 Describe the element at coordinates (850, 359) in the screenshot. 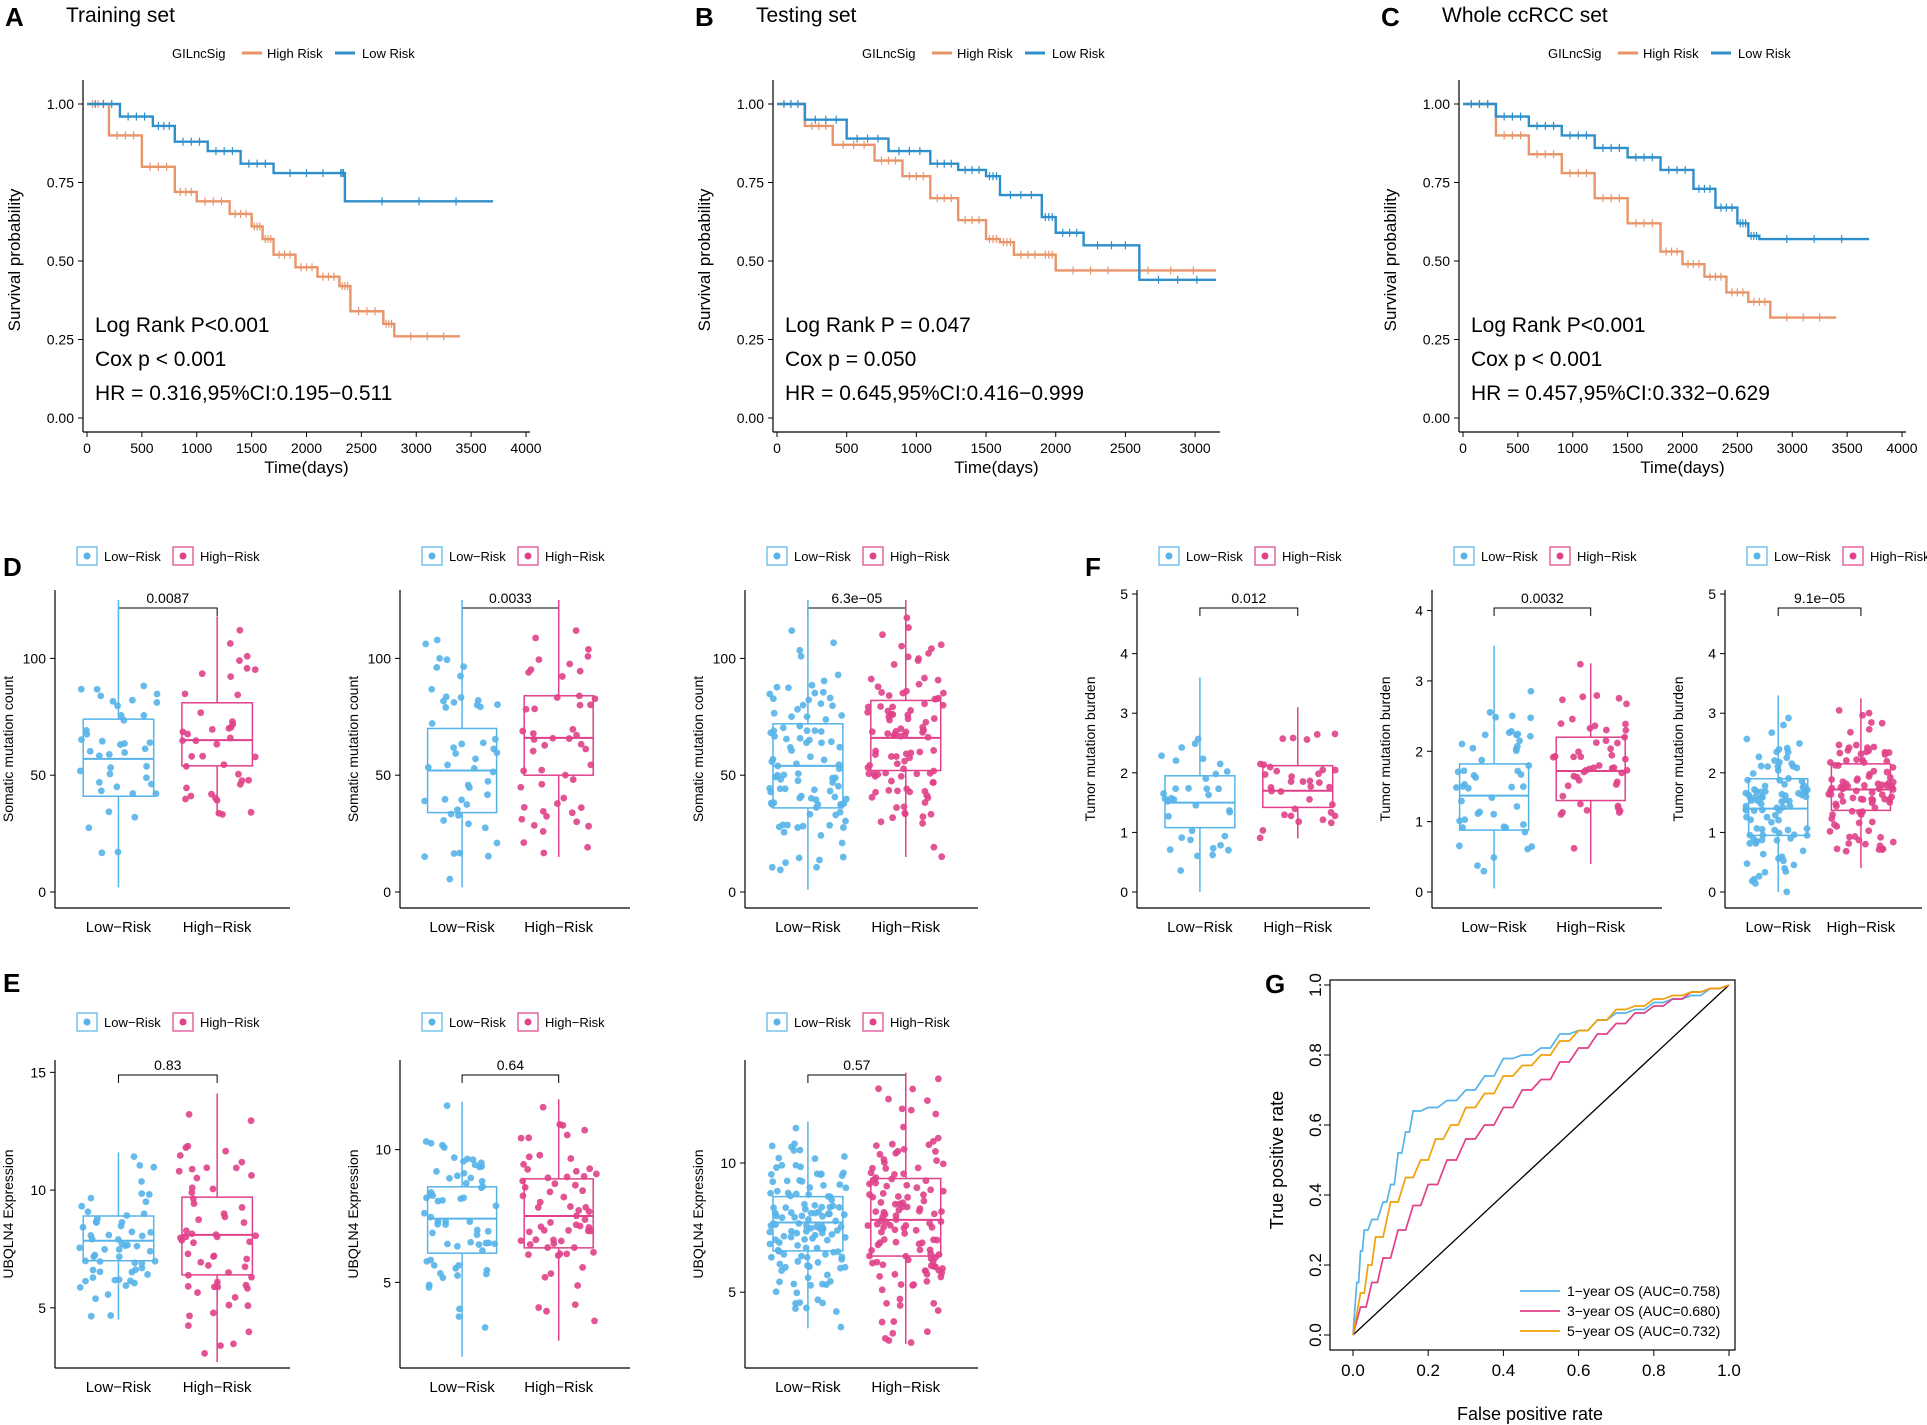

I see `km-annotation: Cox p = 0.050` at that location.